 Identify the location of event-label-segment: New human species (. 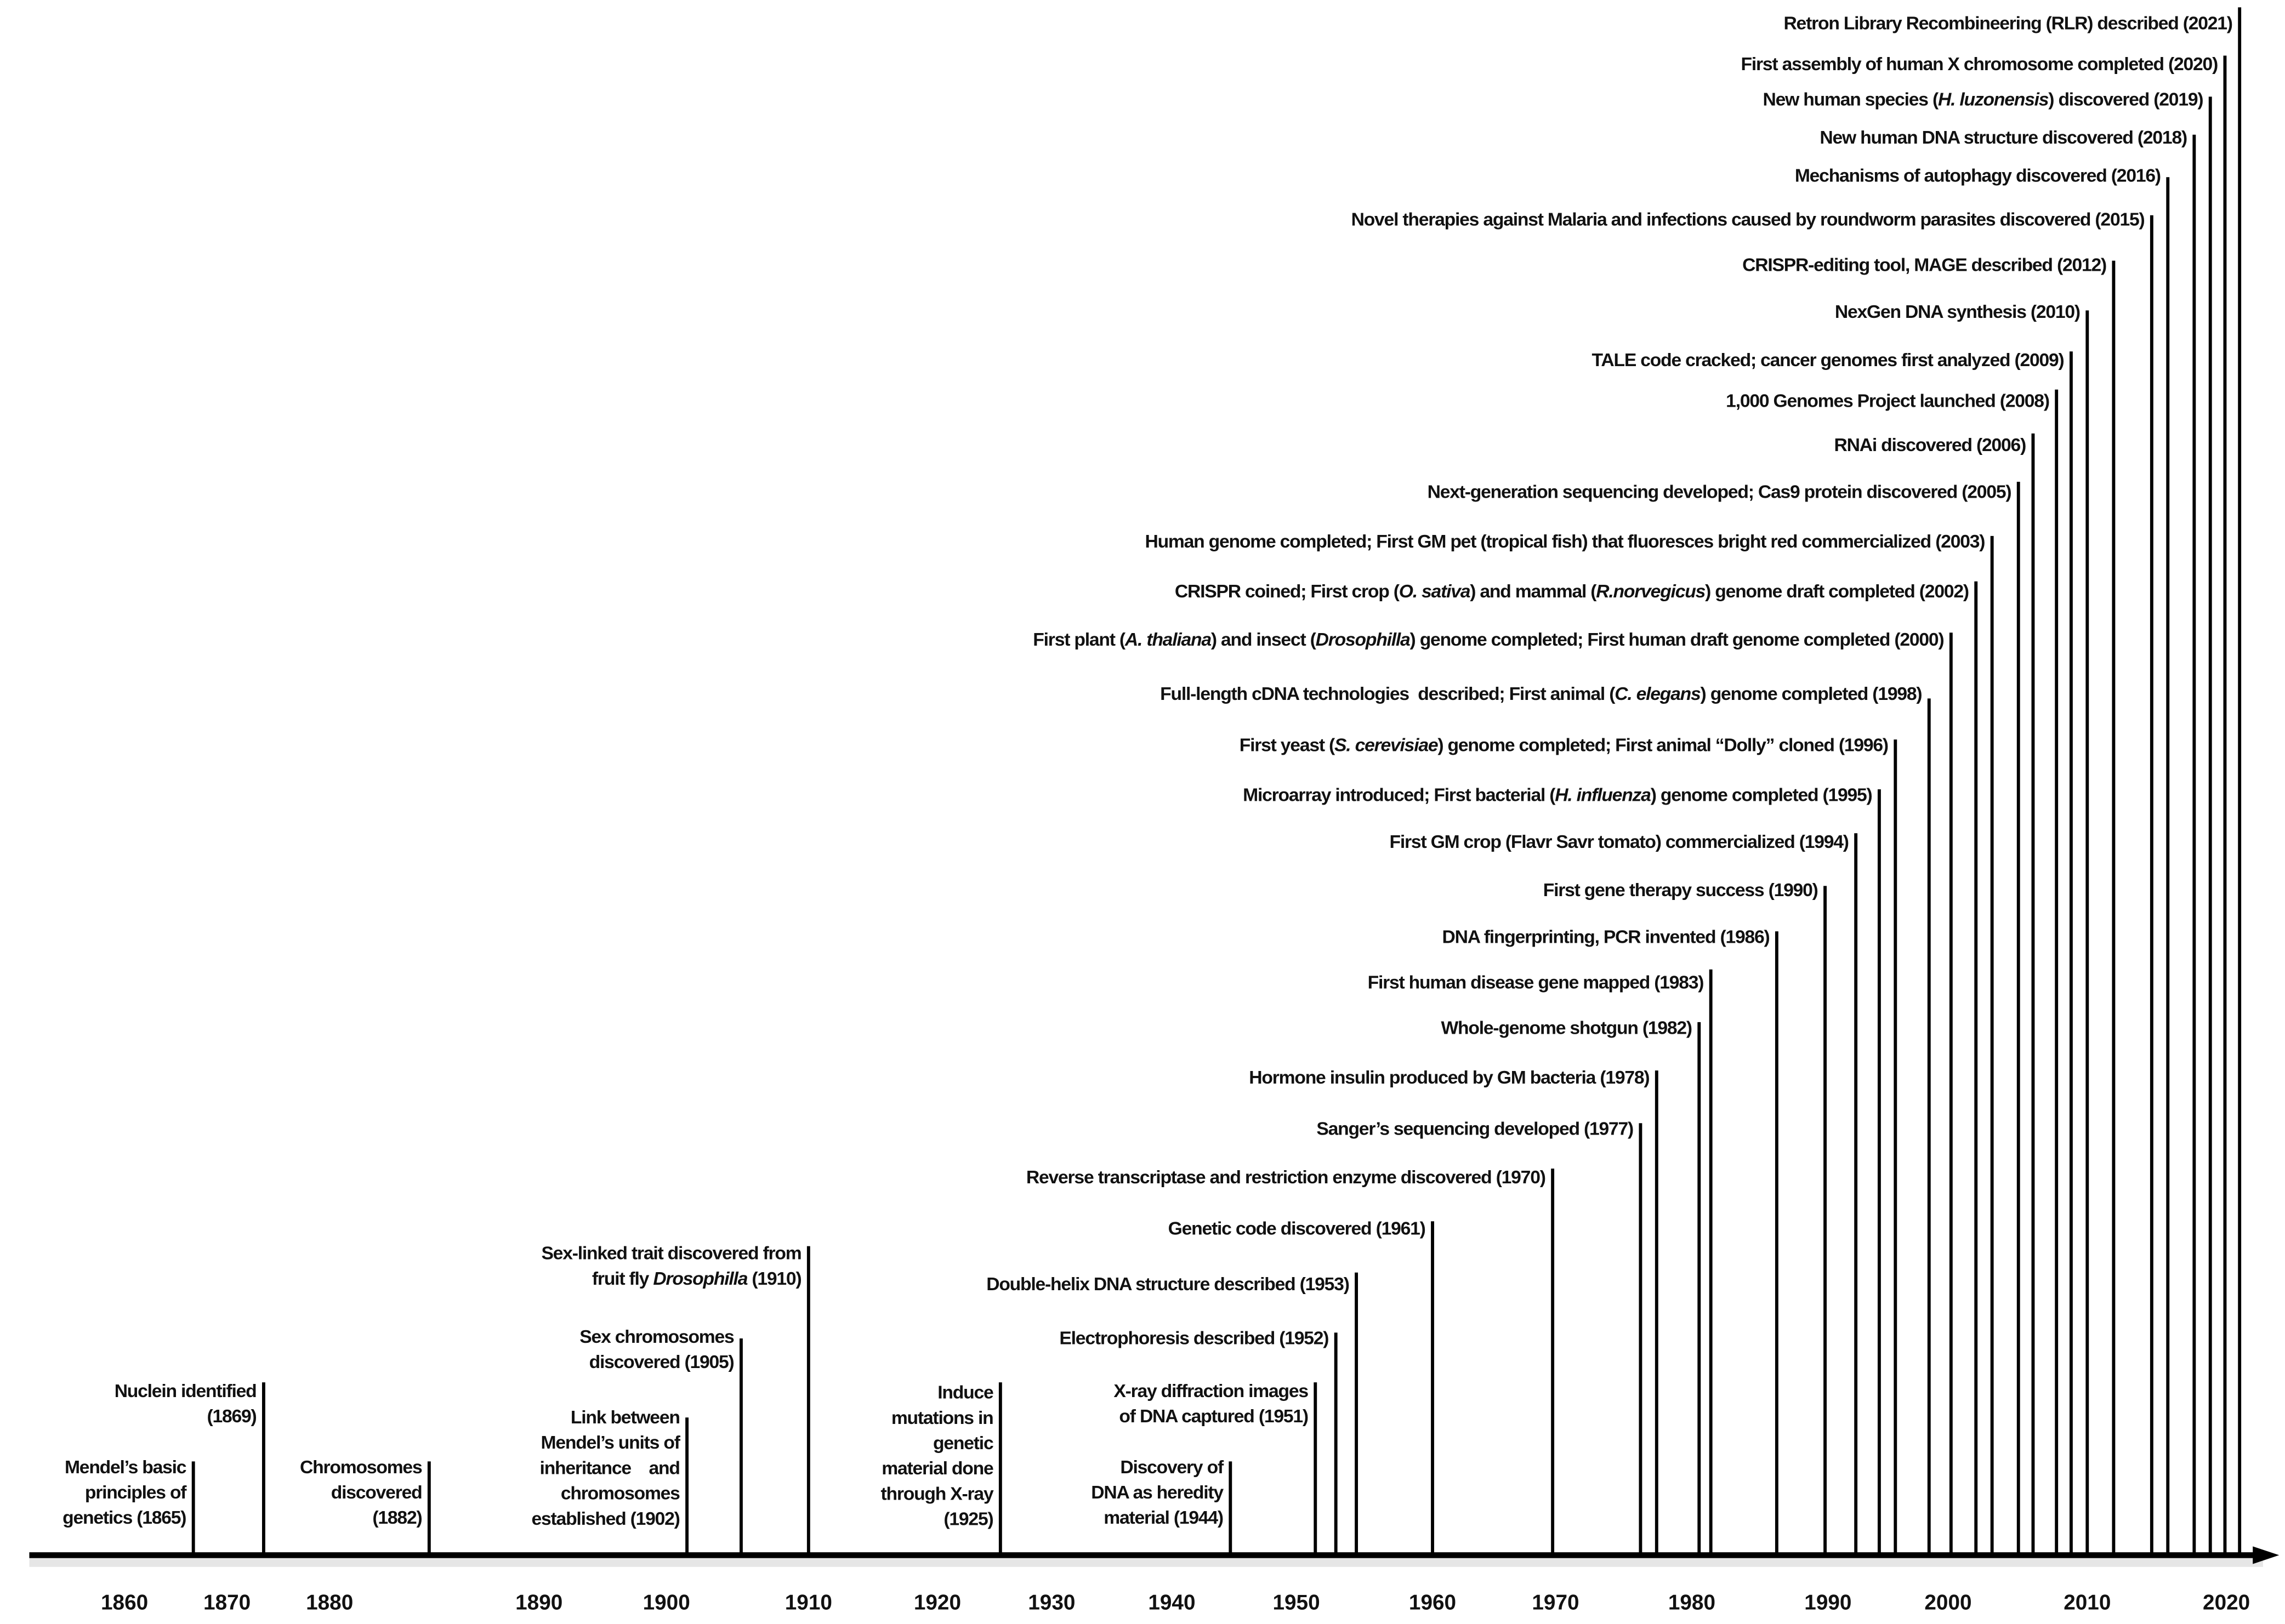
(1851, 99).